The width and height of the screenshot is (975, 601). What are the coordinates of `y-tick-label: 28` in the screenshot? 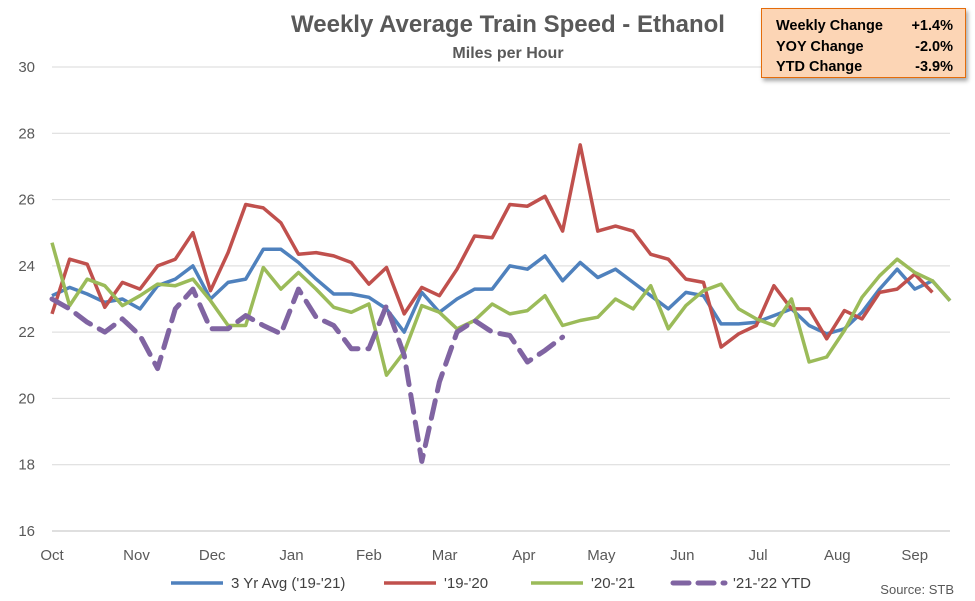 It's located at (26, 133).